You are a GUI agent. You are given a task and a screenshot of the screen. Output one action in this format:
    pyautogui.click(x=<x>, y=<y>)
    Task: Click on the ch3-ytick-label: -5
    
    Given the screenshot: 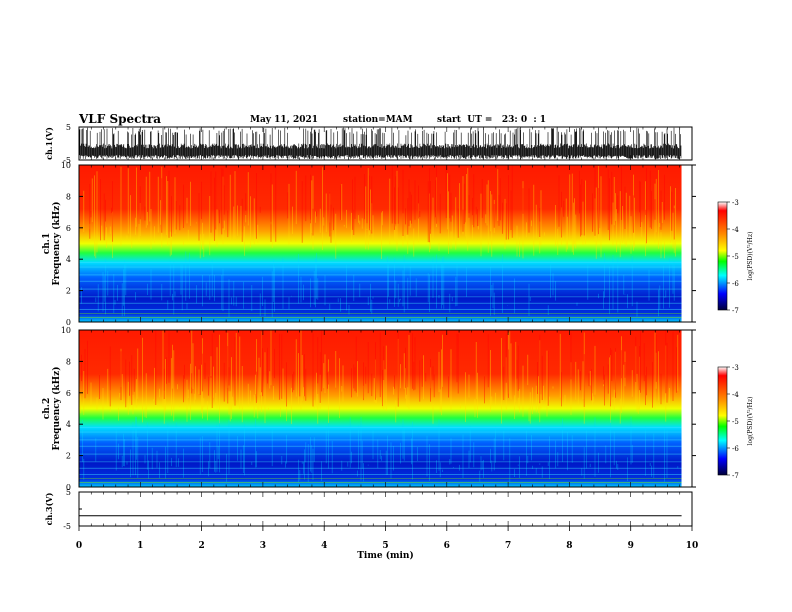 What is the action you would take?
    pyautogui.click(x=67, y=526)
    